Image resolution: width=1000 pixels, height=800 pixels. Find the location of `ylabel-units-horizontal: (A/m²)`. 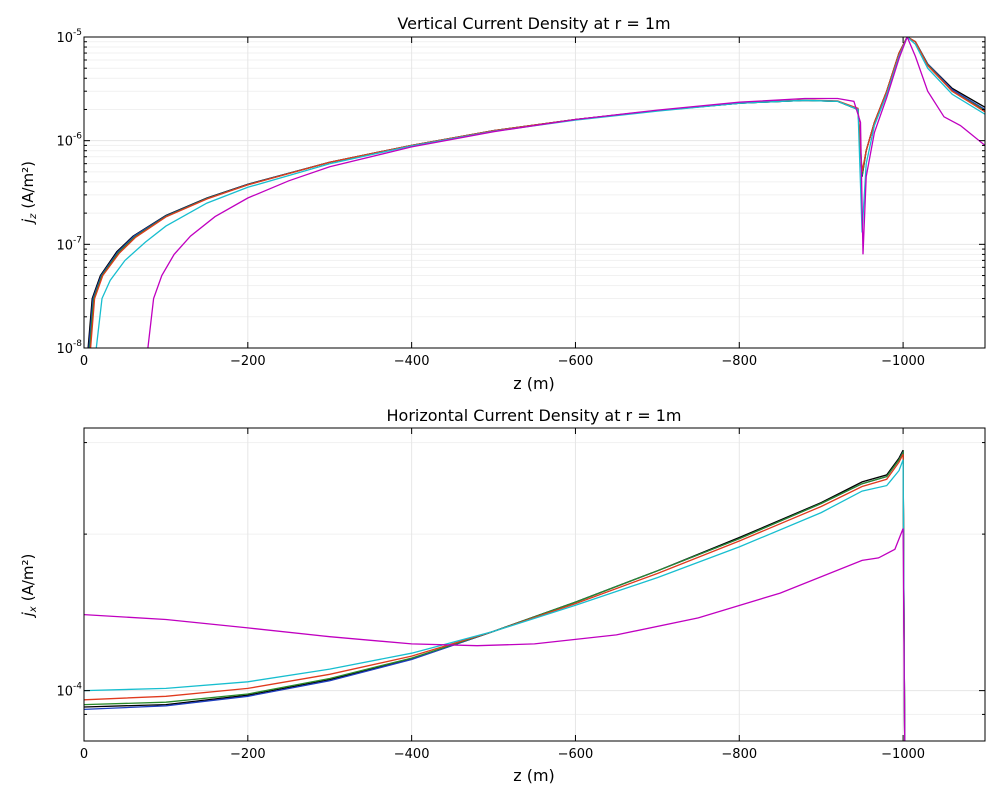

ylabel-units-horizontal: (A/m²) is located at coordinates (28, 578).